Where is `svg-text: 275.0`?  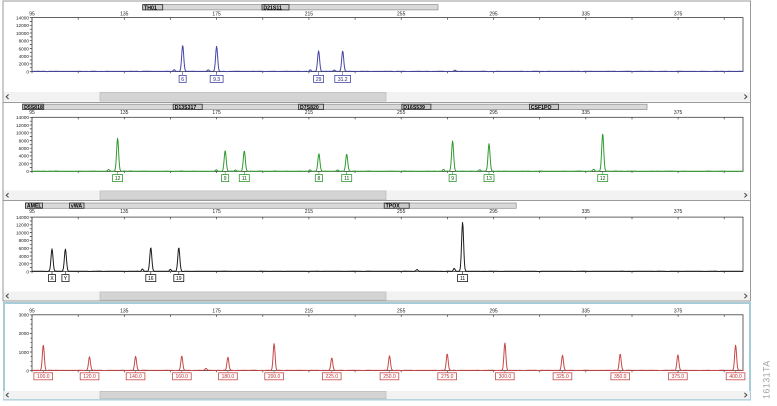
svg-text: 275.0 is located at coordinates (447, 377).